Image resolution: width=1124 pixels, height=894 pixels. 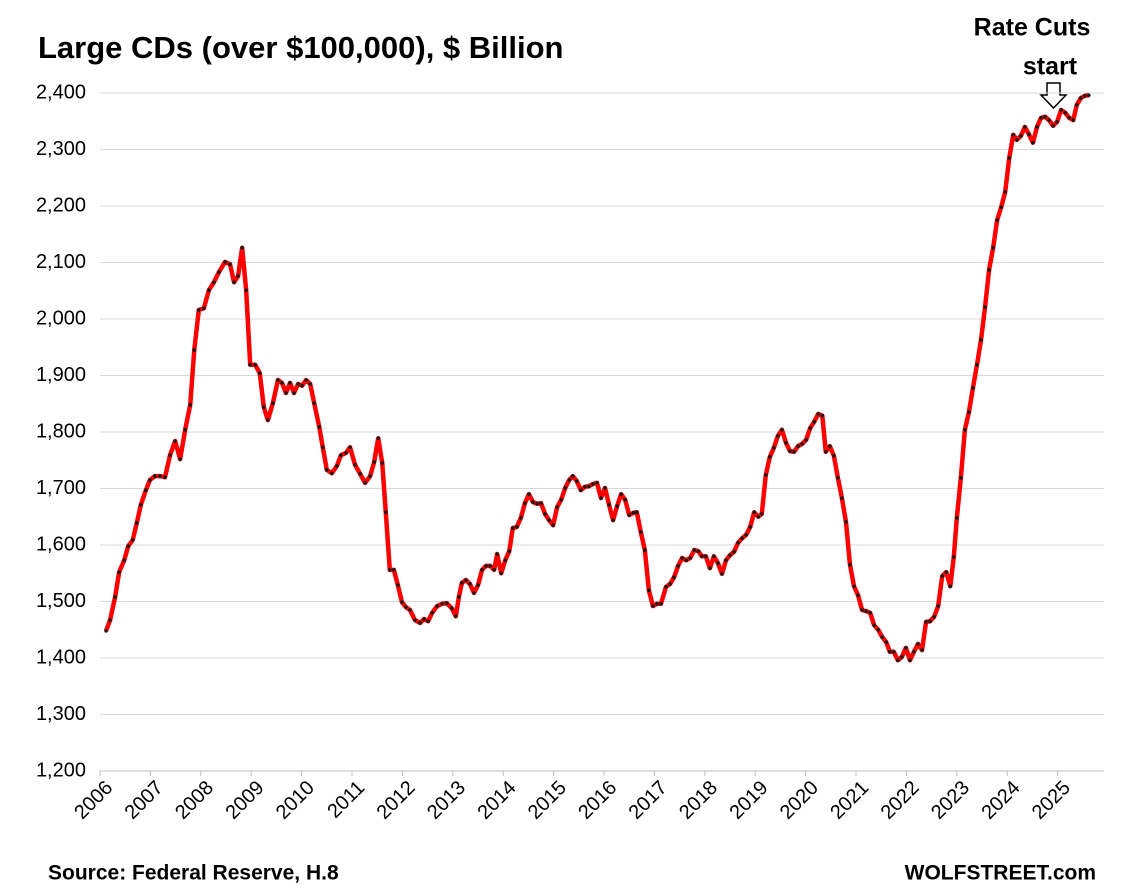 I want to click on annotation: start, so click(x=1050, y=67).